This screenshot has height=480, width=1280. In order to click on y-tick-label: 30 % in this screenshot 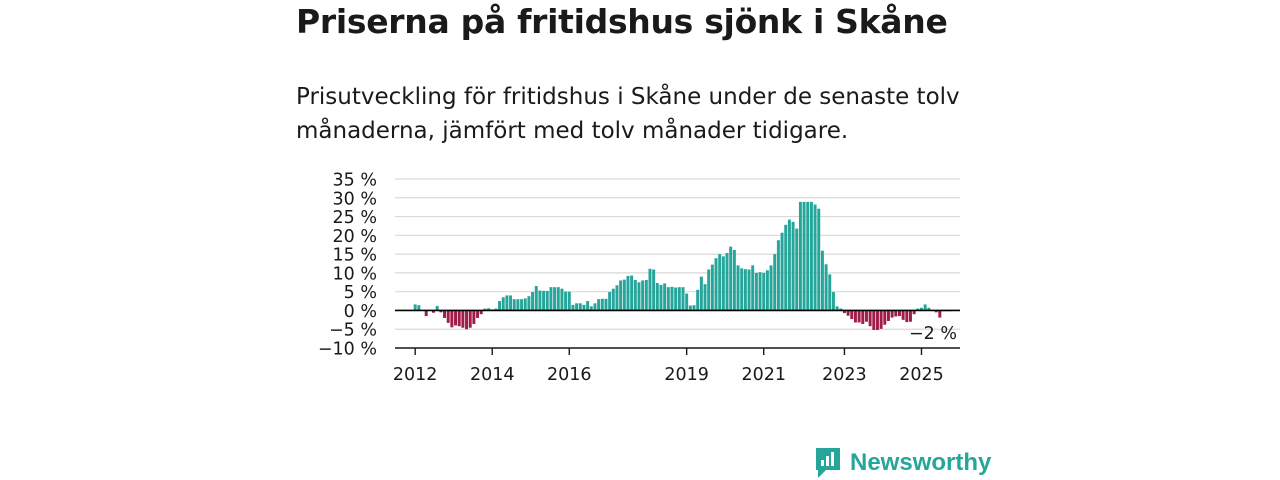, I will do `click(355, 199)`.